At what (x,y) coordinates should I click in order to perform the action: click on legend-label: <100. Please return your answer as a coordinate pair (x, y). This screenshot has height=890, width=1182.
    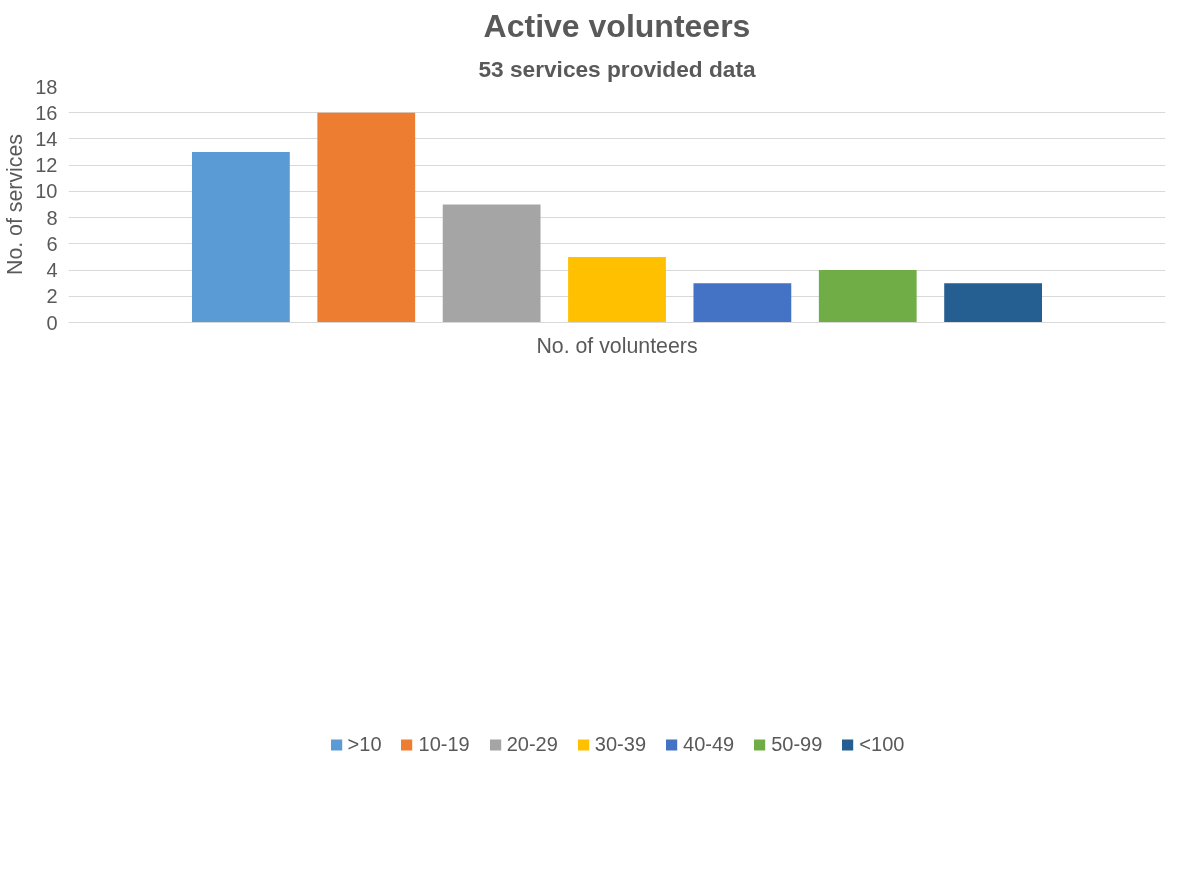
    Looking at the image, I should click on (882, 744).